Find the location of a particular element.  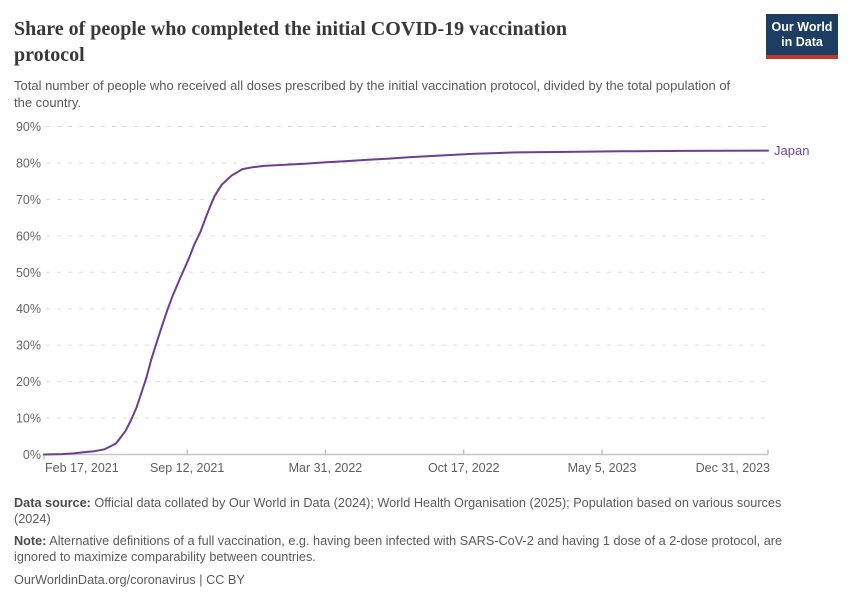

x-axis-label-Feb 17, 2021: Feb 17, 2021 is located at coordinates (82, 468).